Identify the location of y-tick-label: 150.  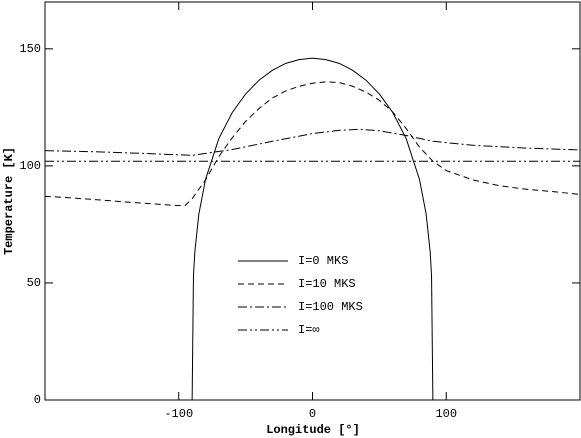
(30, 49).